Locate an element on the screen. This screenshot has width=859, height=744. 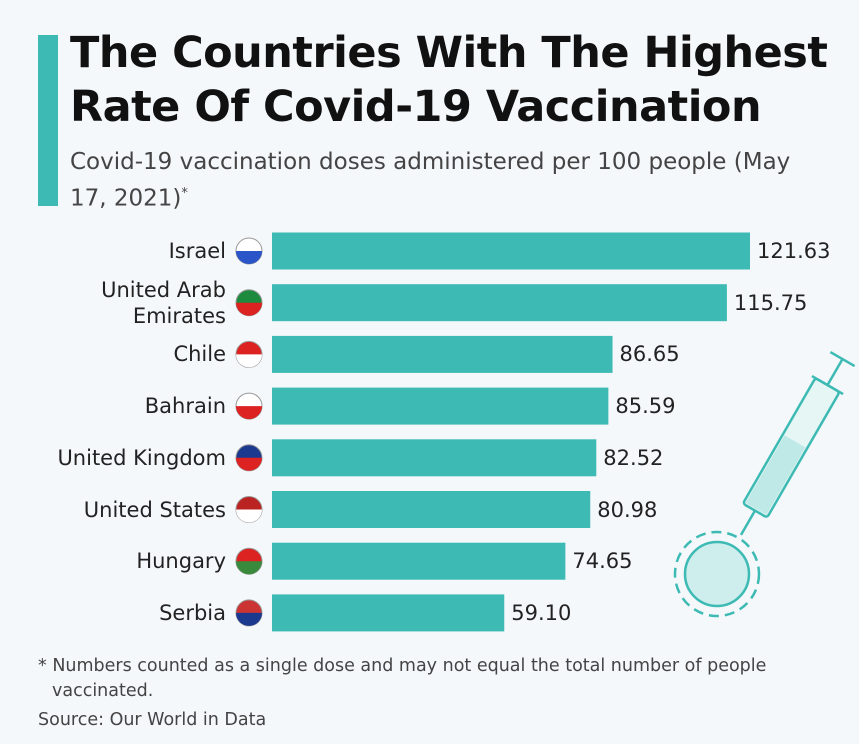
category-label: United States is located at coordinates (154, 509).